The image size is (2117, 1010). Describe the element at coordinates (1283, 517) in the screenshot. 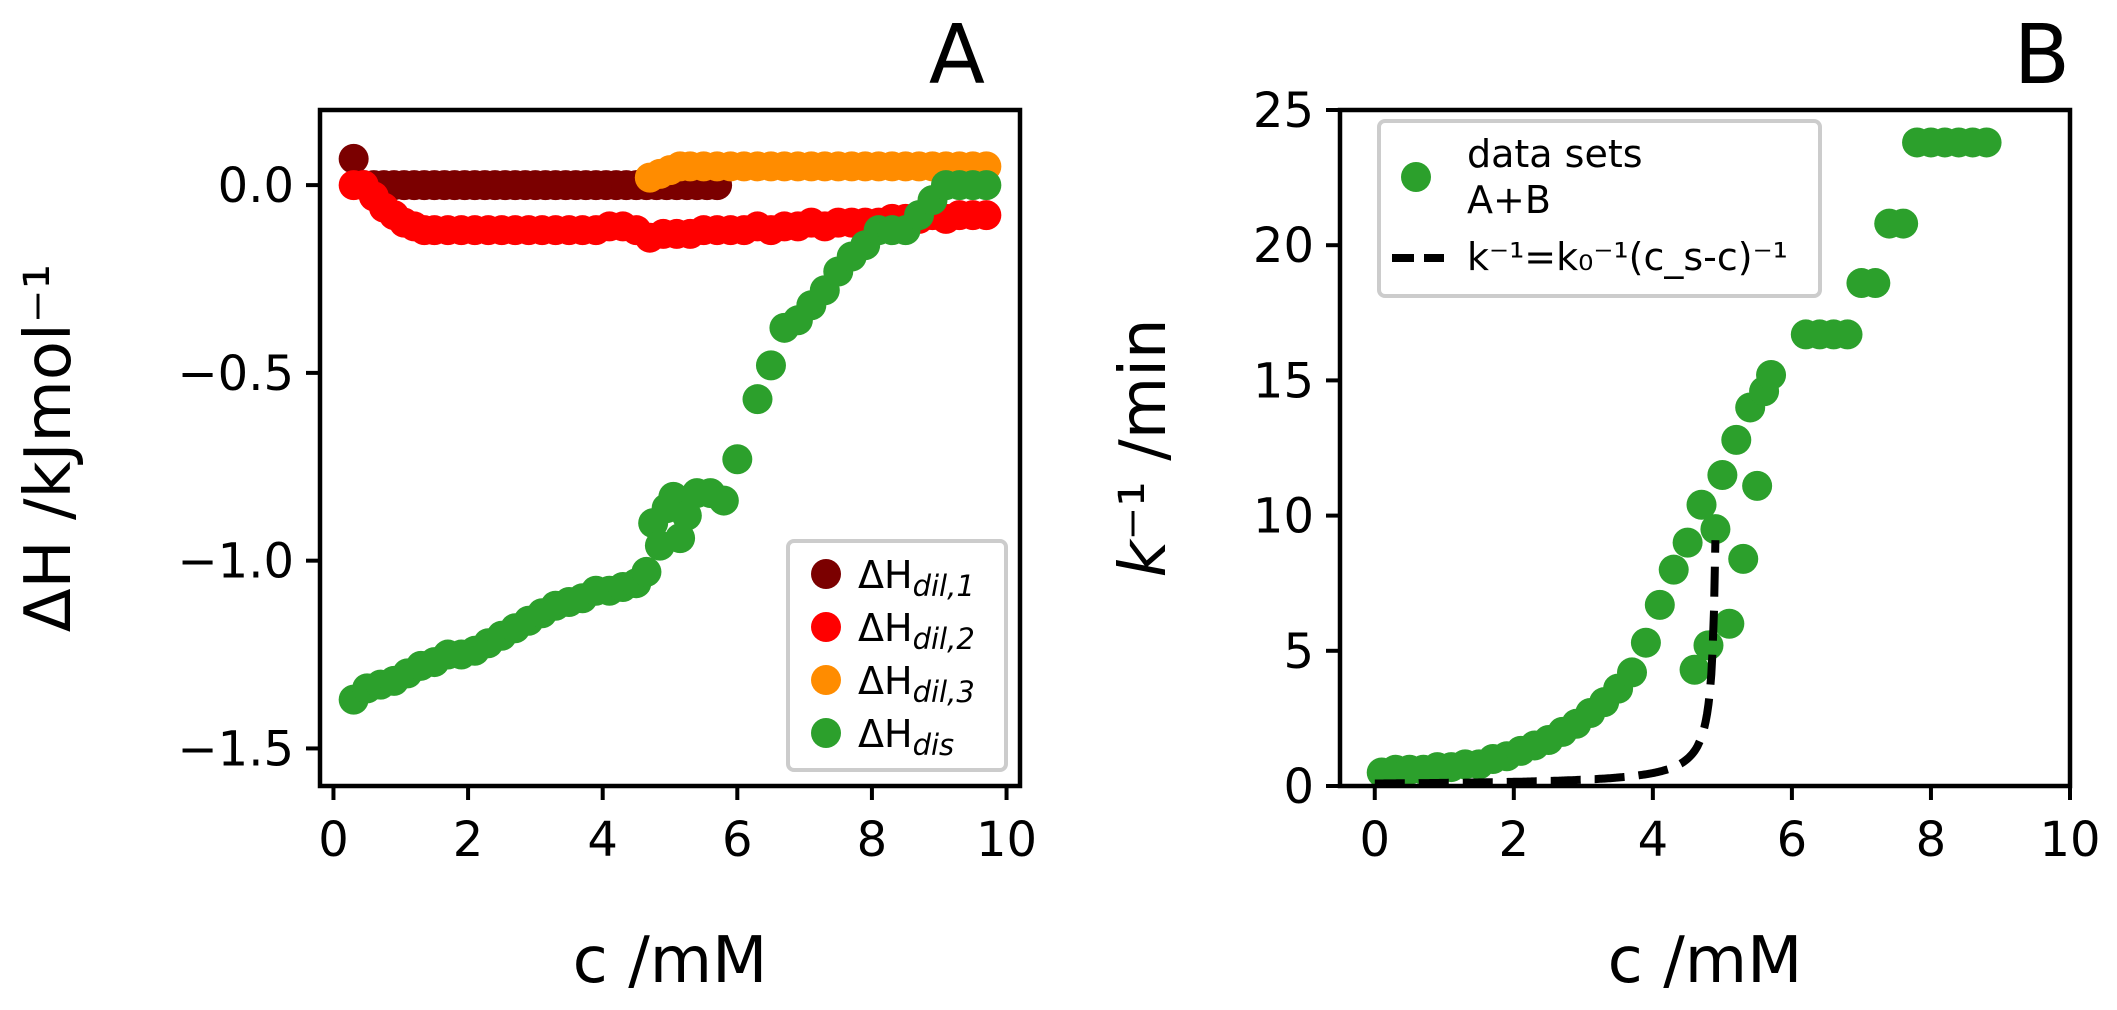

I see `y-tick-label: 10` at that location.